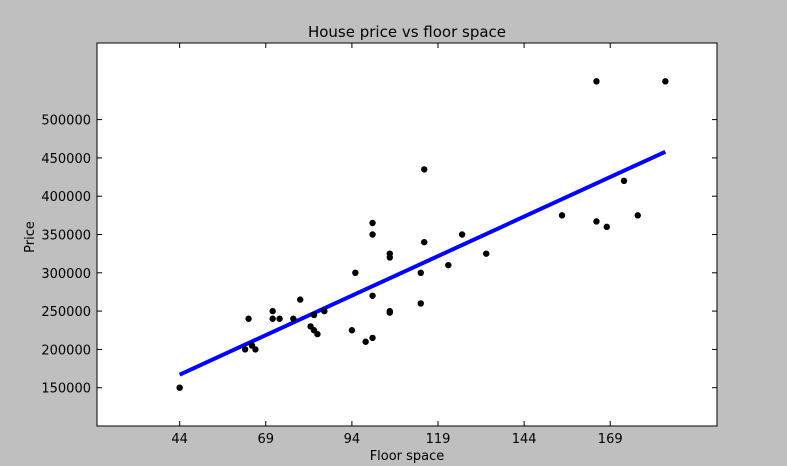 The image size is (787, 466). I want to click on y-tick-label: 400000, so click(66, 197).